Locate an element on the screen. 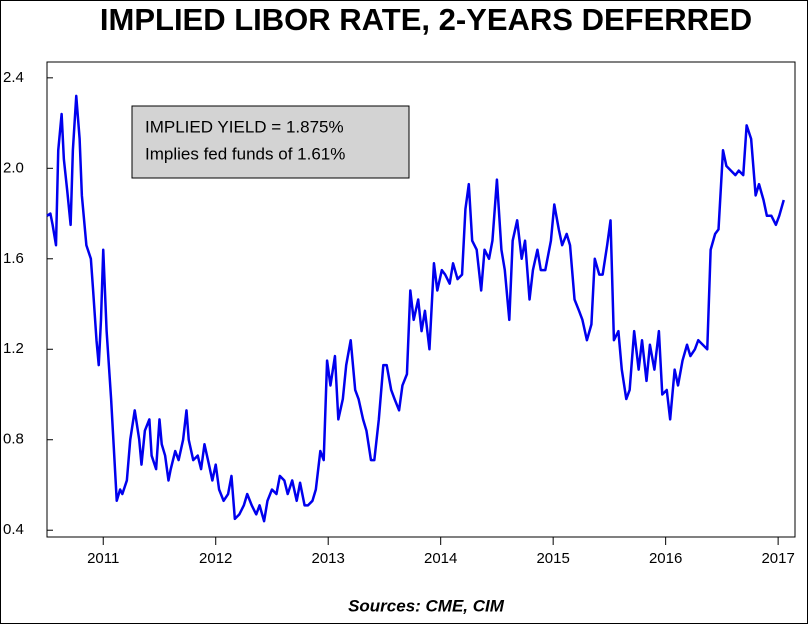 The height and width of the screenshot is (624, 808). chart-title: IMPLIED LIBOR RATE, 2-YEARS DEFERRED is located at coordinates (426, 19).